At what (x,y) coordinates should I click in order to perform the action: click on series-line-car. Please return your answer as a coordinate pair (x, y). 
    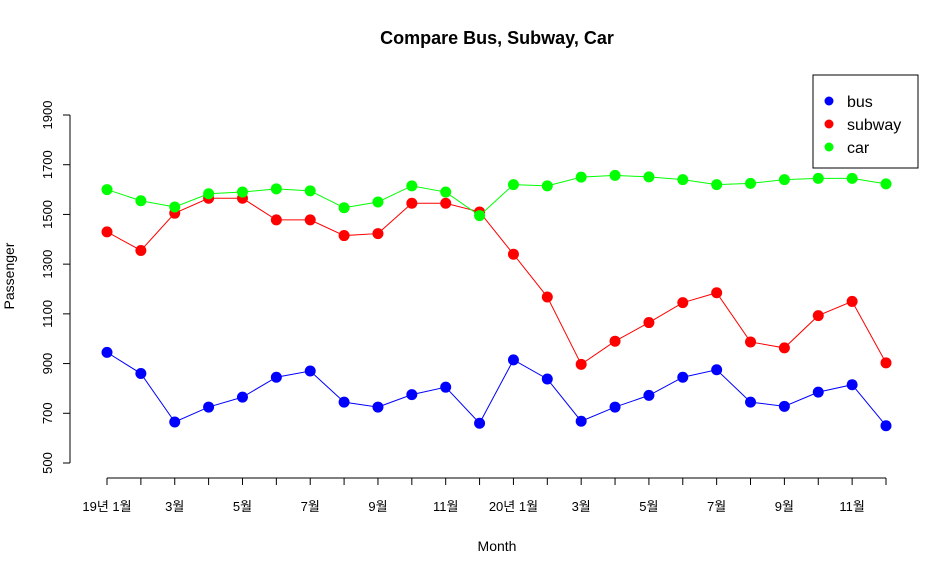
    Looking at the image, I should click on (496, 195).